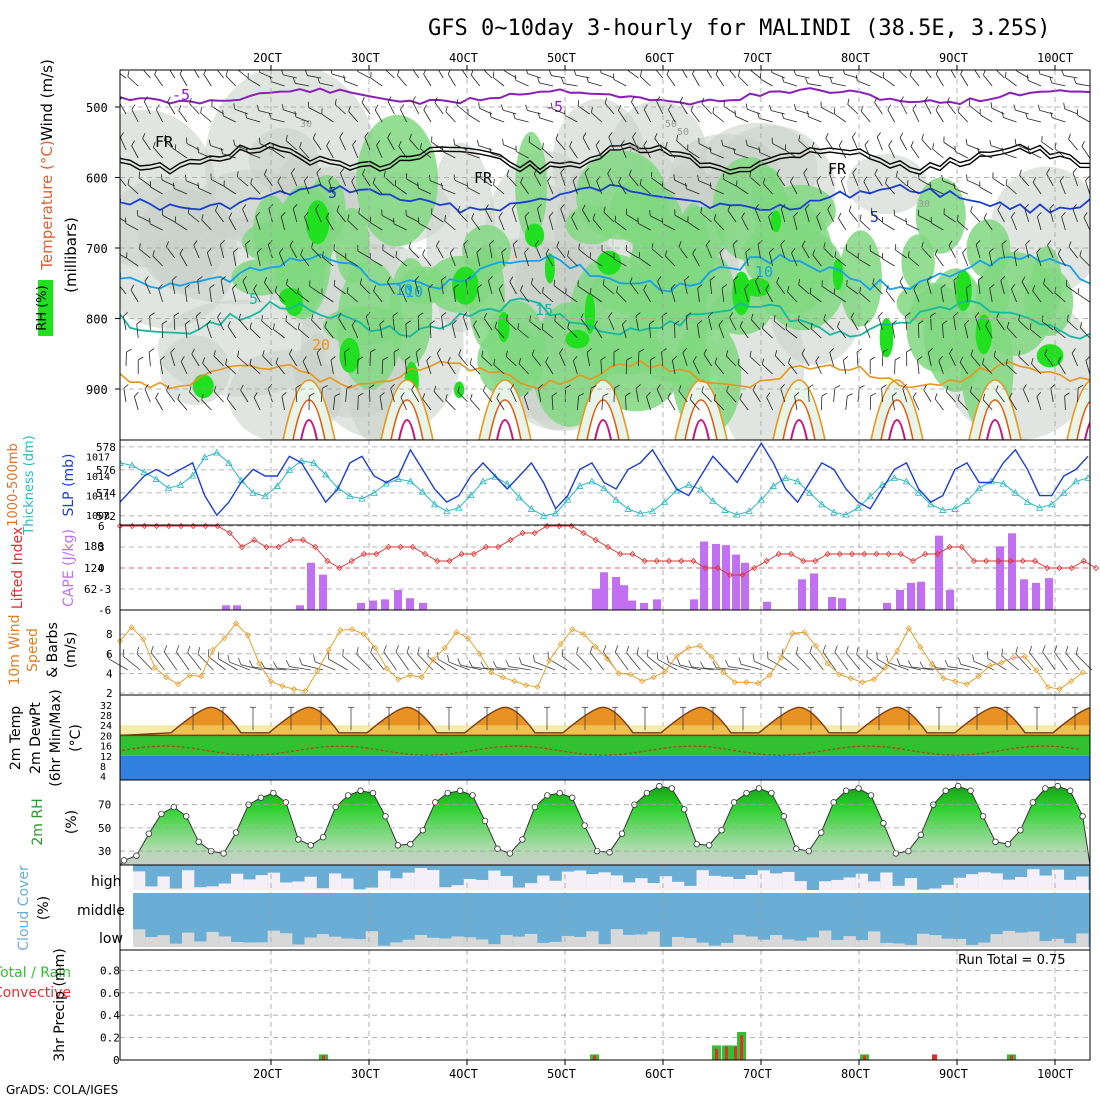  I want to click on contour-label: 20, so click(321, 345).